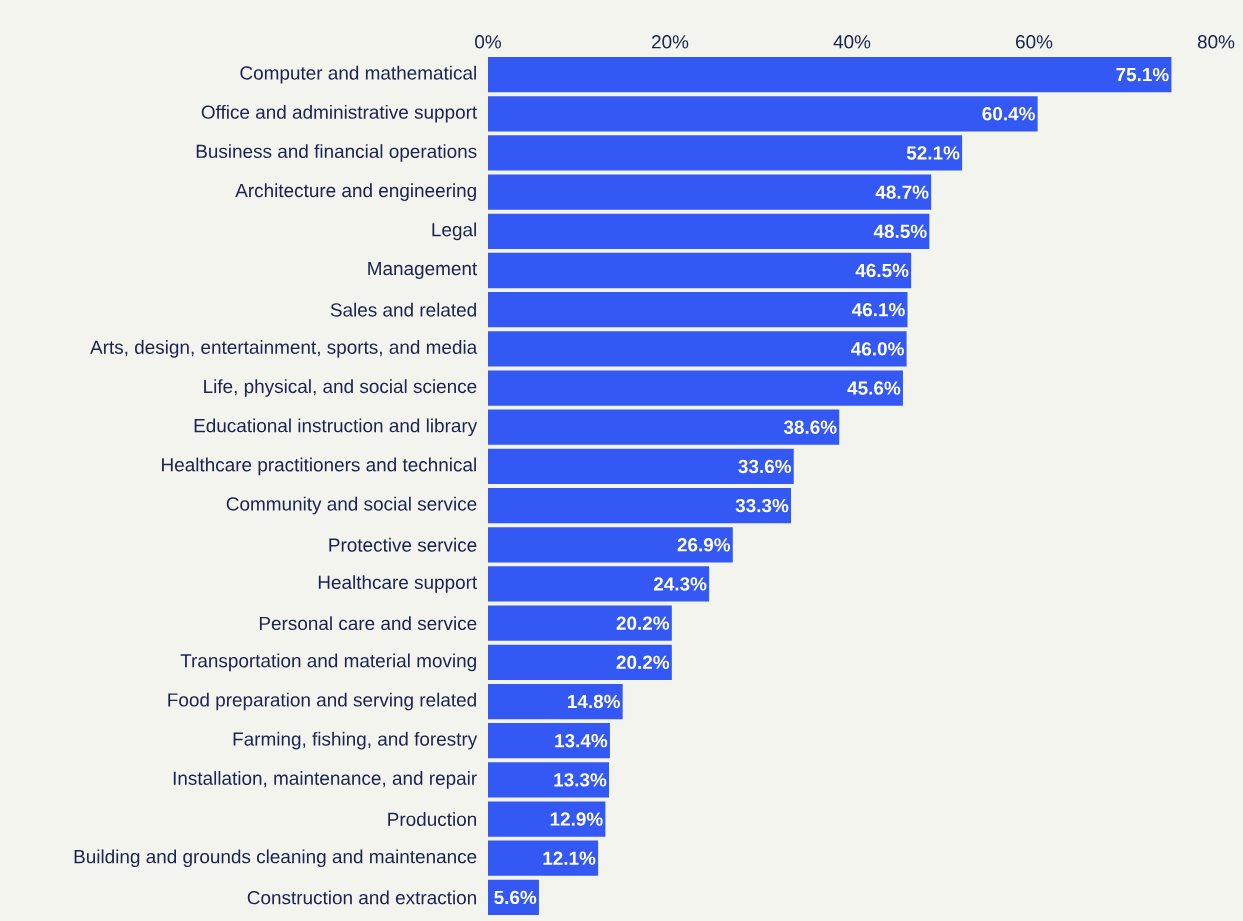 This screenshot has width=1243, height=921. I want to click on y-tick-label: Architecture and engineering, so click(355, 192).